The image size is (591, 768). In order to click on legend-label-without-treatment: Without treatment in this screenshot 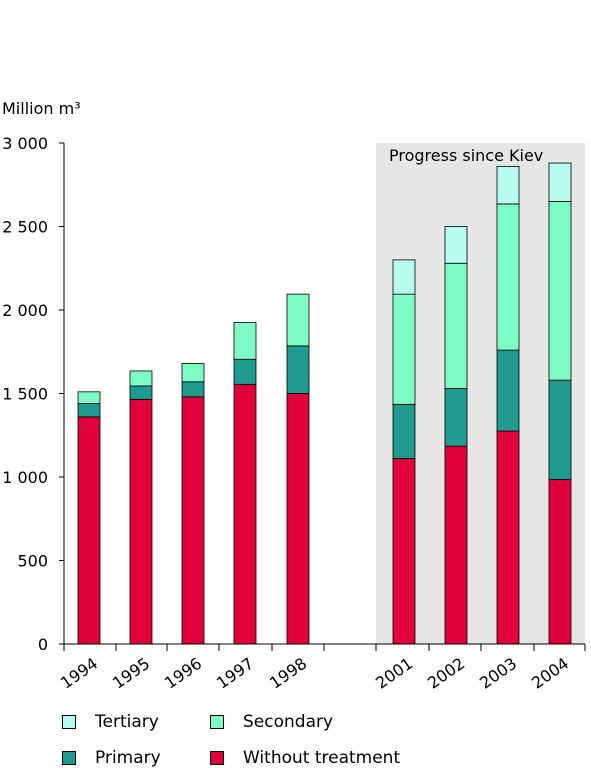, I will do `click(322, 758)`.